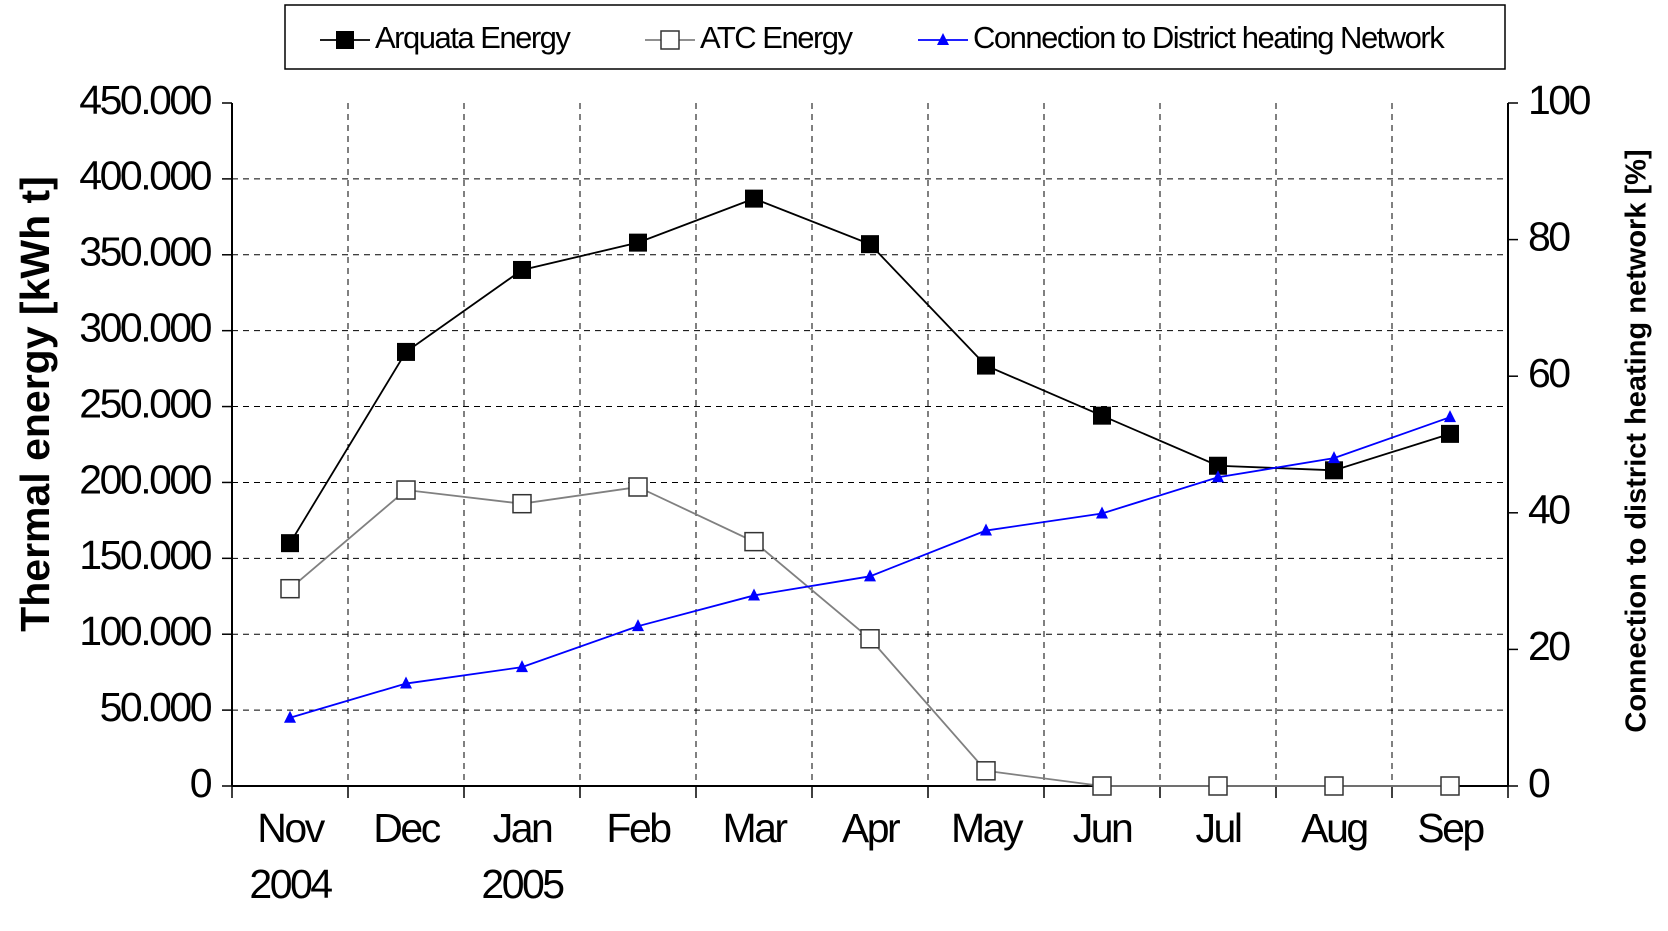 Image resolution: width=1668 pixels, height=931 pixels. Describe the element at coordinates (291, 856) in the screenshot. I see `x-tick-label: Nov 2004` at that location.